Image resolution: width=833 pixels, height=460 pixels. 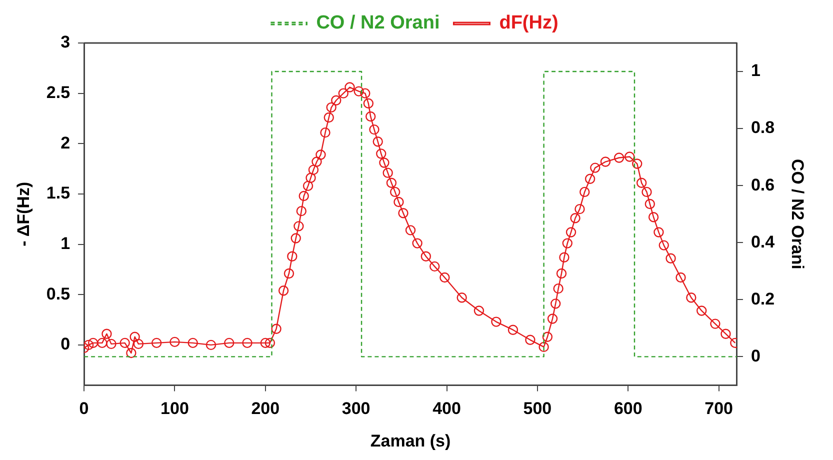 What do you see at coordinates (762, 128) in the screenshot?
I see `y2-tick-label: 0.8` at bounding box center [762, 128].